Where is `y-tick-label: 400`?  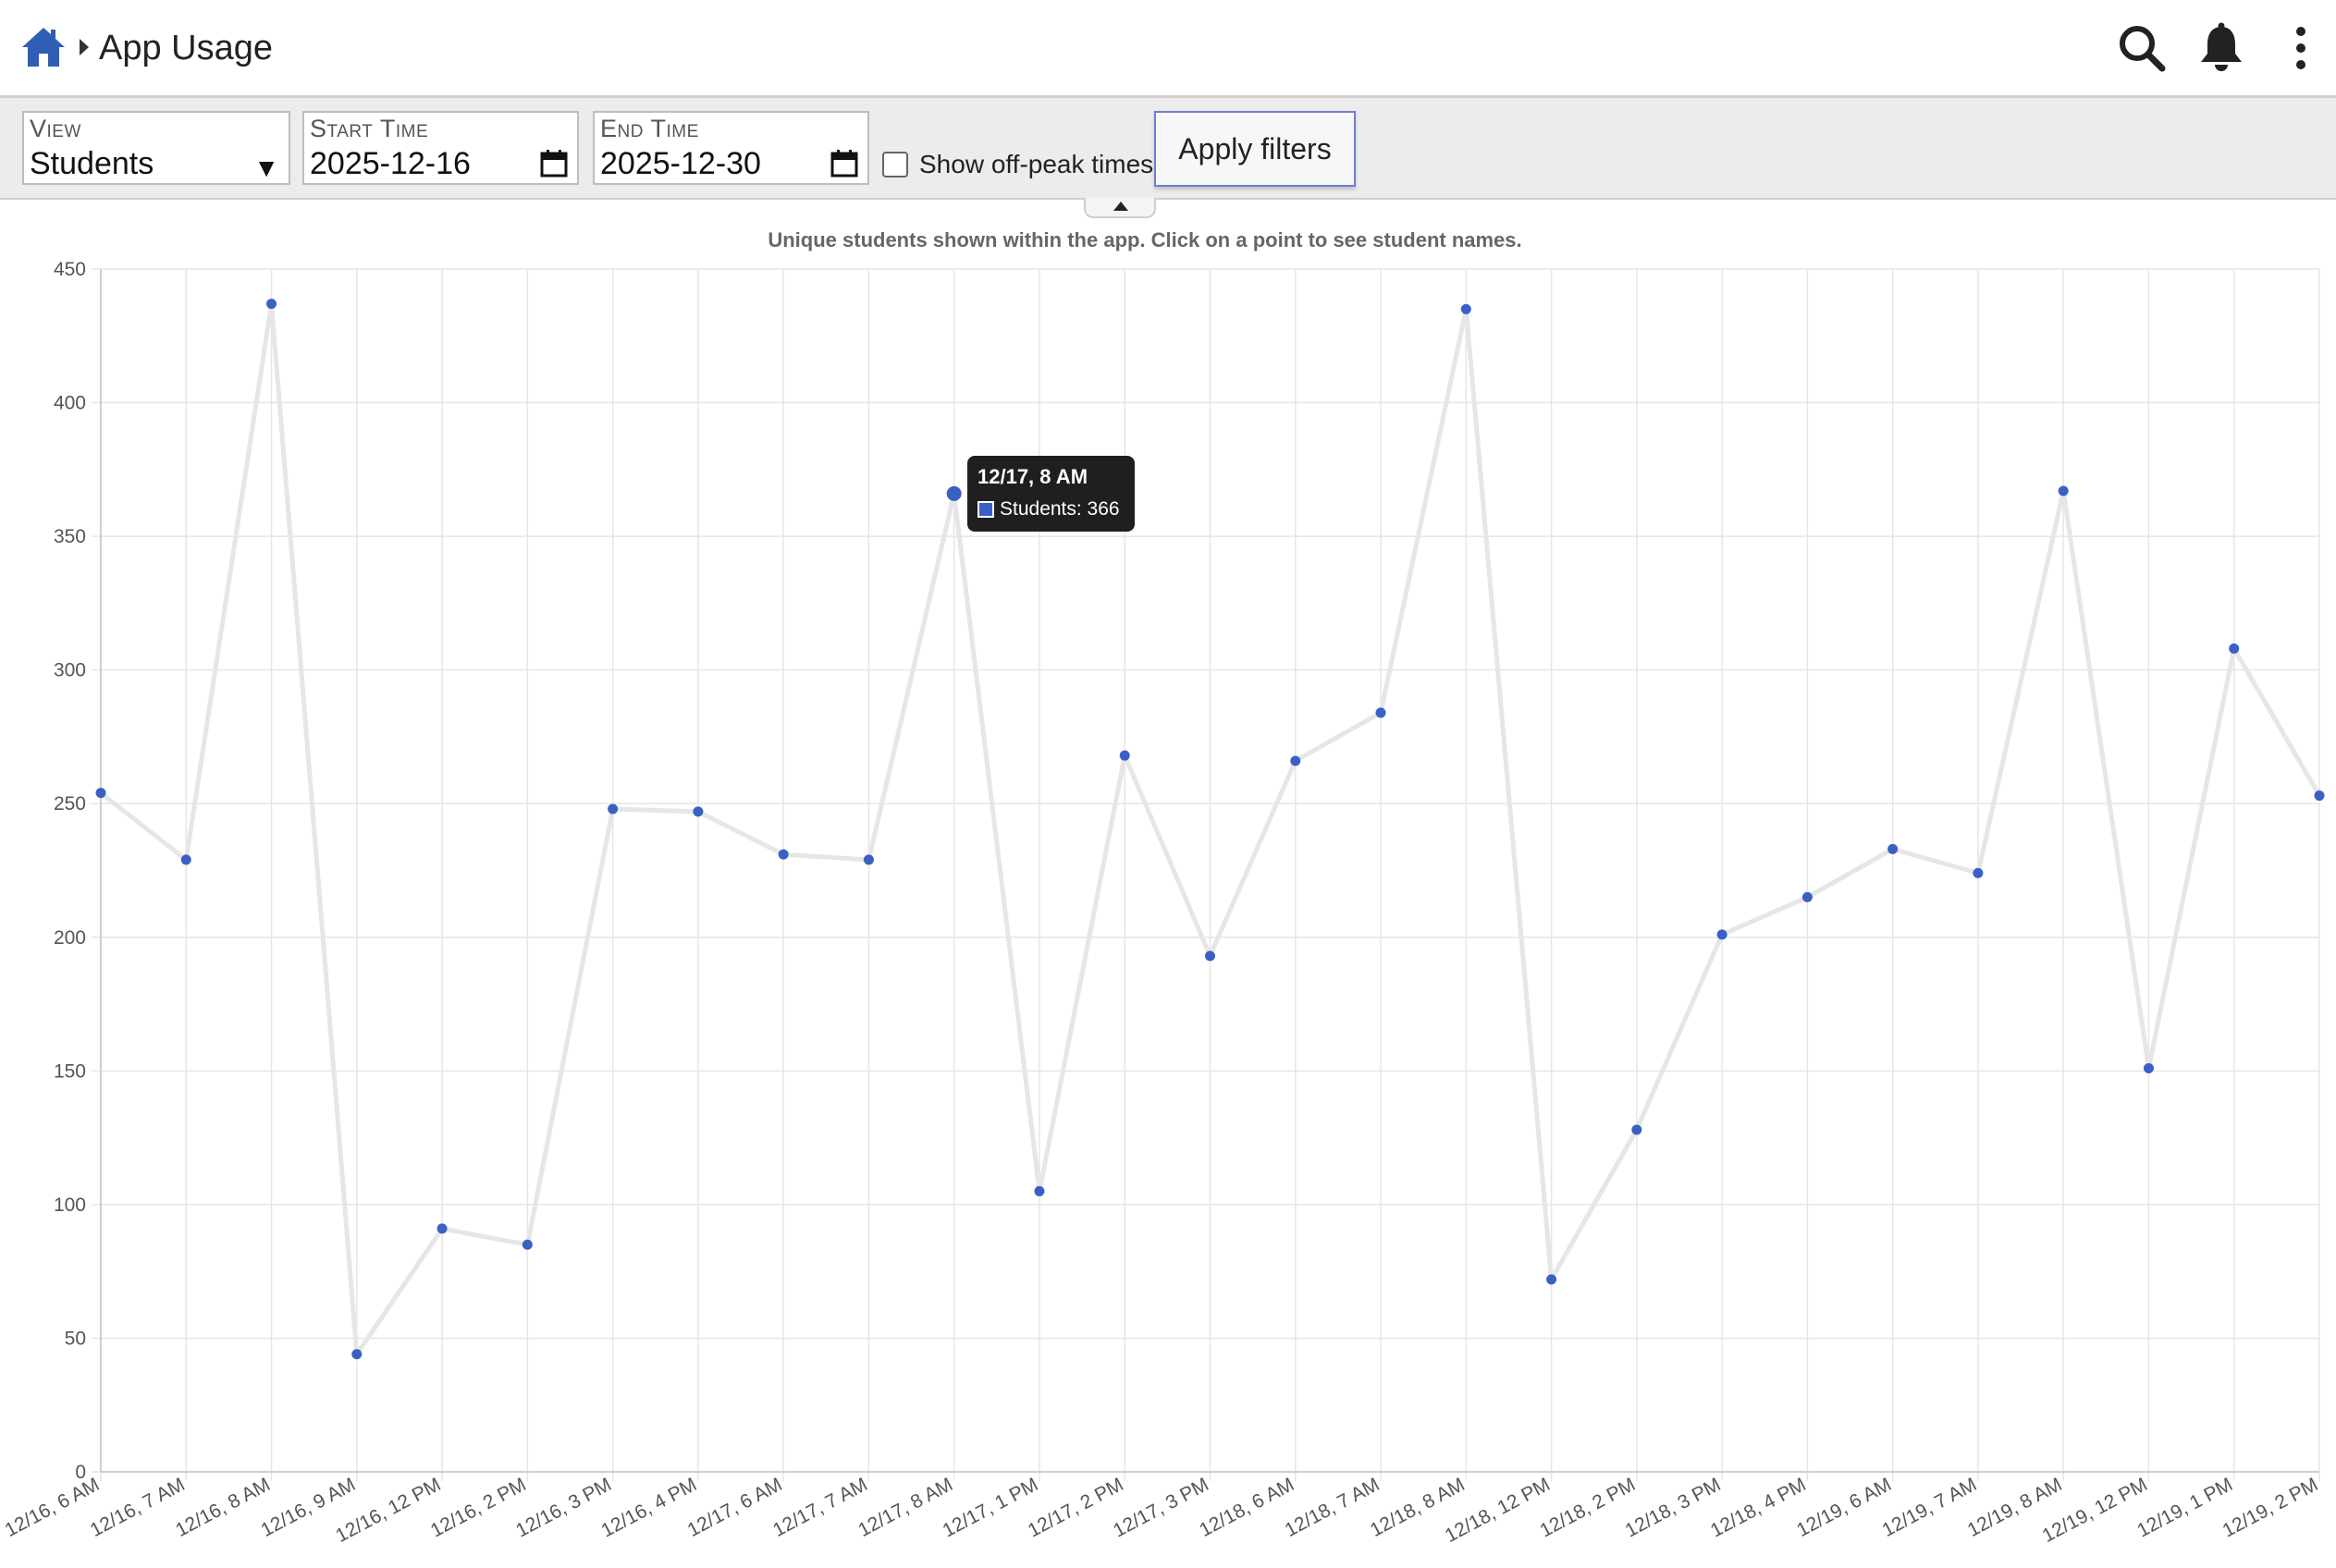
y-tick-label: 400 is located at coordinates (70, 403).